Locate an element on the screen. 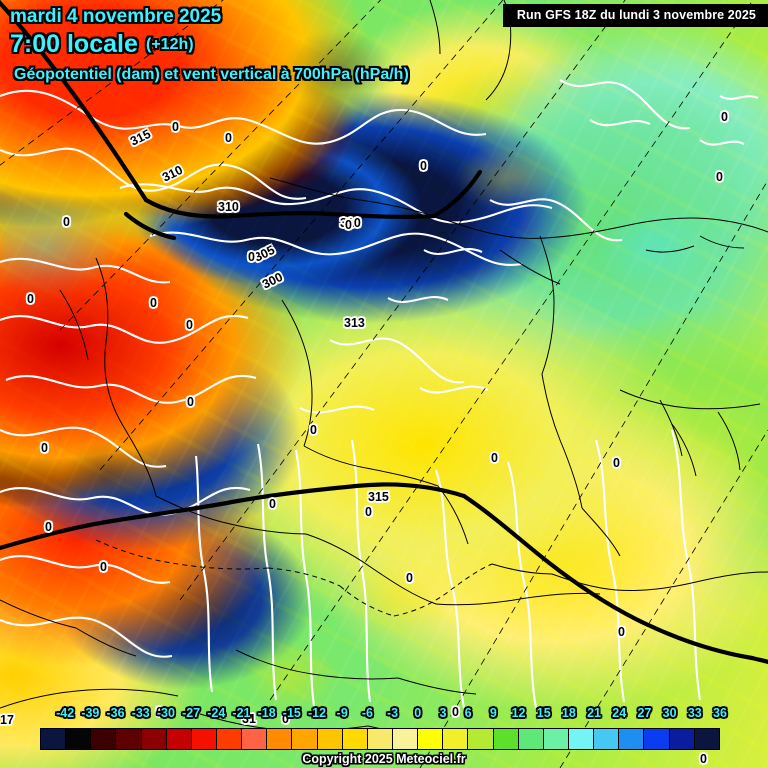 The image size is (768, 768). colorbar-tick: -36 is located at coordinates (115, 713).